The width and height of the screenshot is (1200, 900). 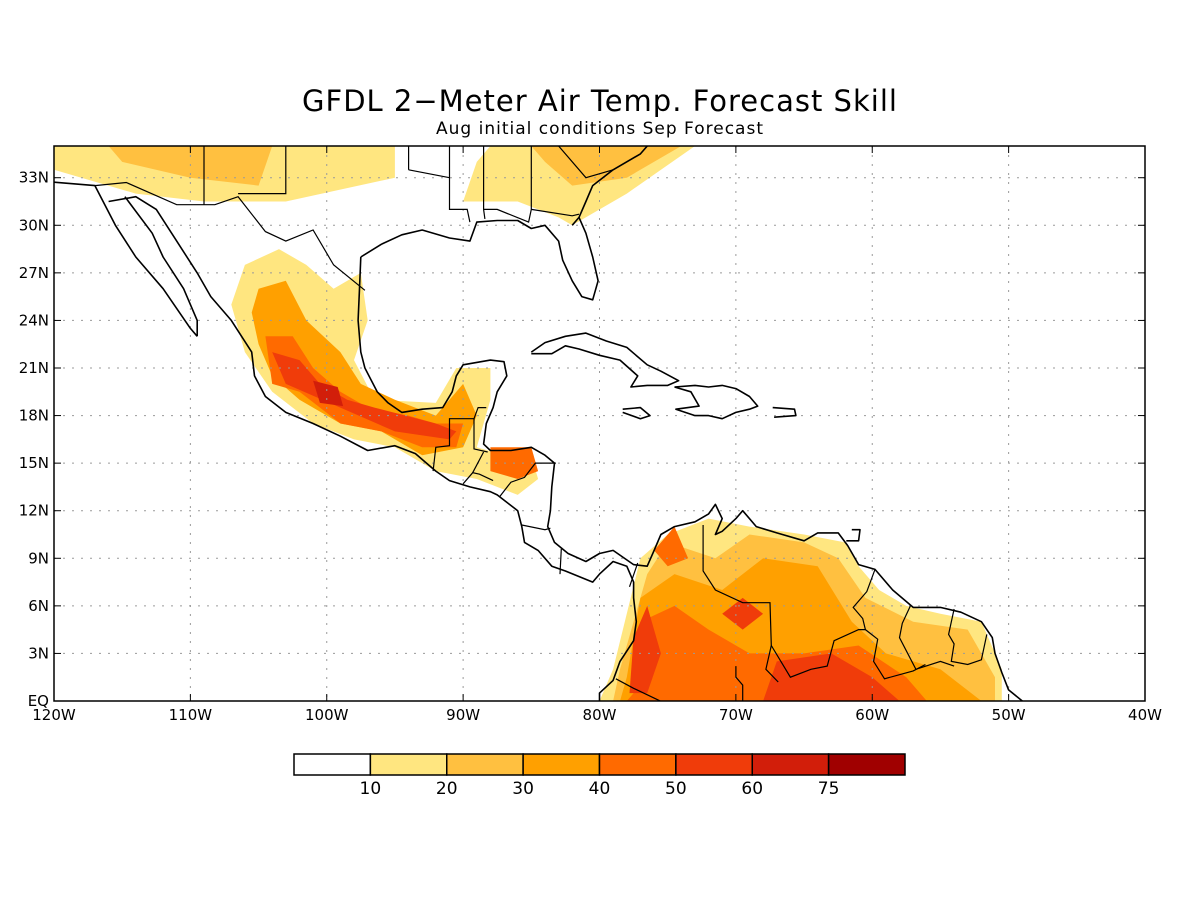 I want to click on lat-tick-label: 21N, so click(x=34, y=368).